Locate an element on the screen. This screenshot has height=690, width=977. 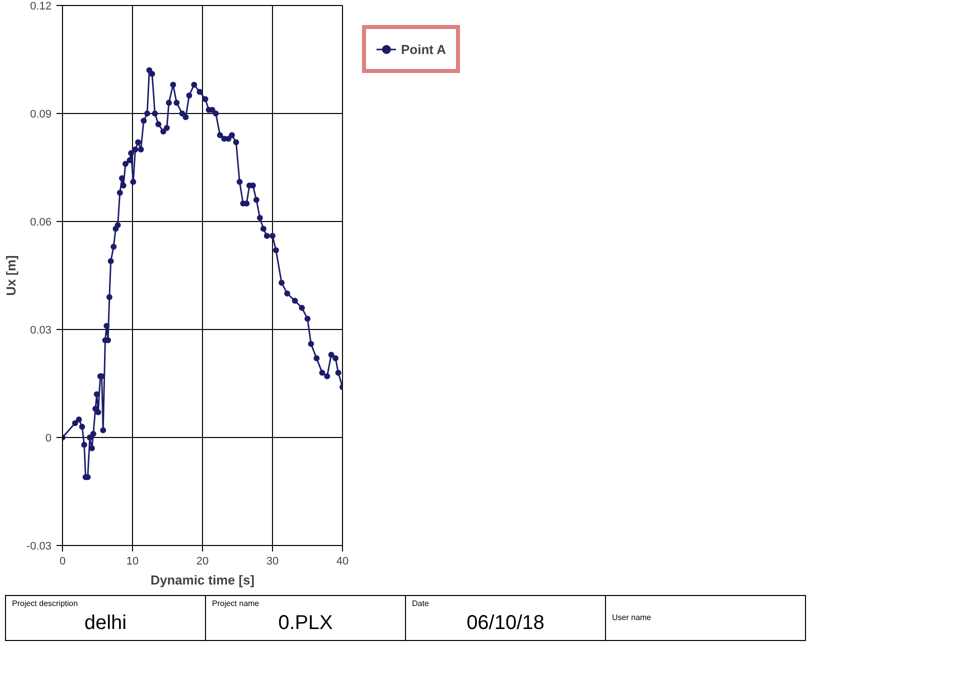
y-axis-title: Ux [m] is located at coordinates (10, 275).